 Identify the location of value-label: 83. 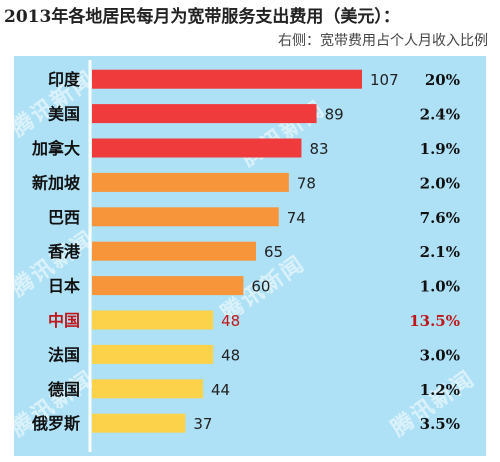
(318, 149).